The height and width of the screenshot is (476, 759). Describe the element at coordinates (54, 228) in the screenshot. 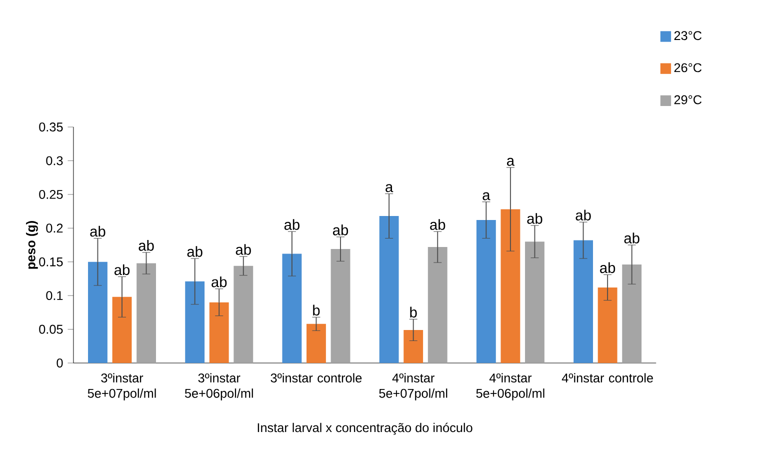

I see `y-tick-label: 0.2` at that location.